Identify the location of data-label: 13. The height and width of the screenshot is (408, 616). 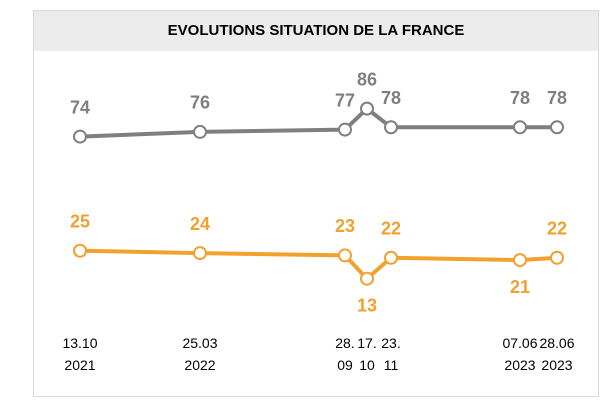
(367, 305).